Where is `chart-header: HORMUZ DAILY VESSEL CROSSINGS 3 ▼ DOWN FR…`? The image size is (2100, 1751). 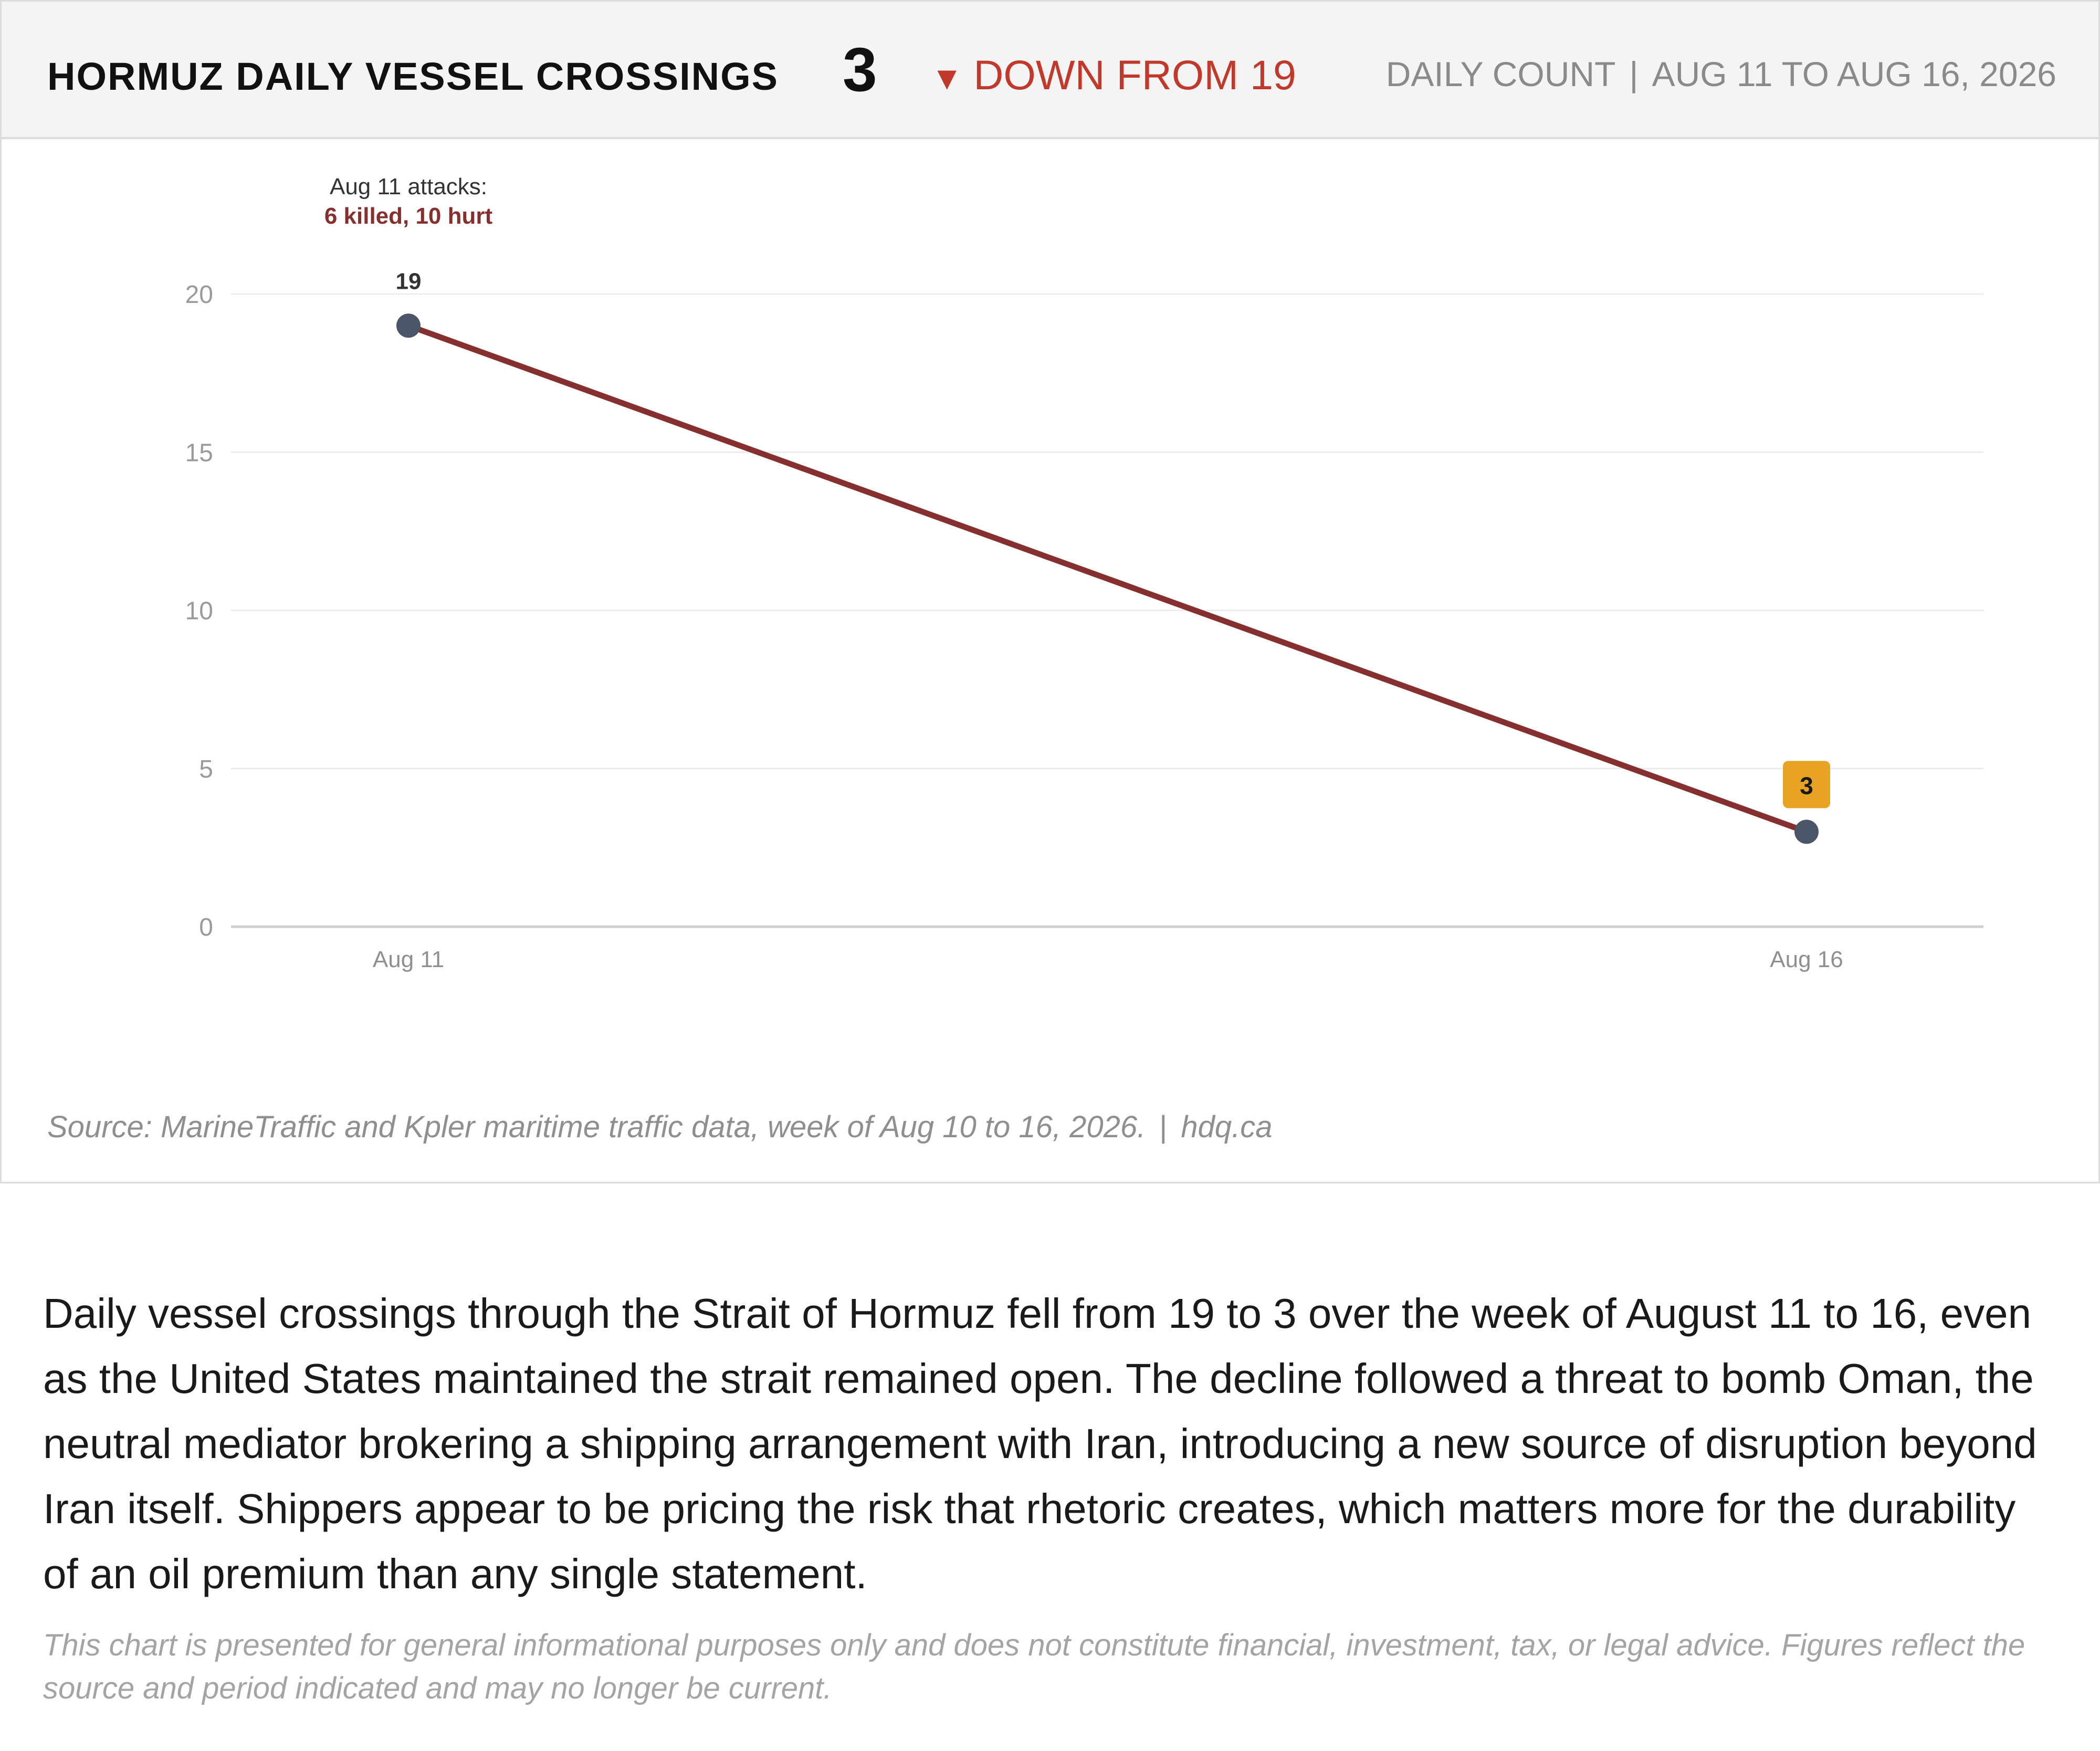
chart-header: HORMUZ DAILY VESSEL CROSSINGS 3 ▼ DOWN FR… is located at coordinates (1050, 70).